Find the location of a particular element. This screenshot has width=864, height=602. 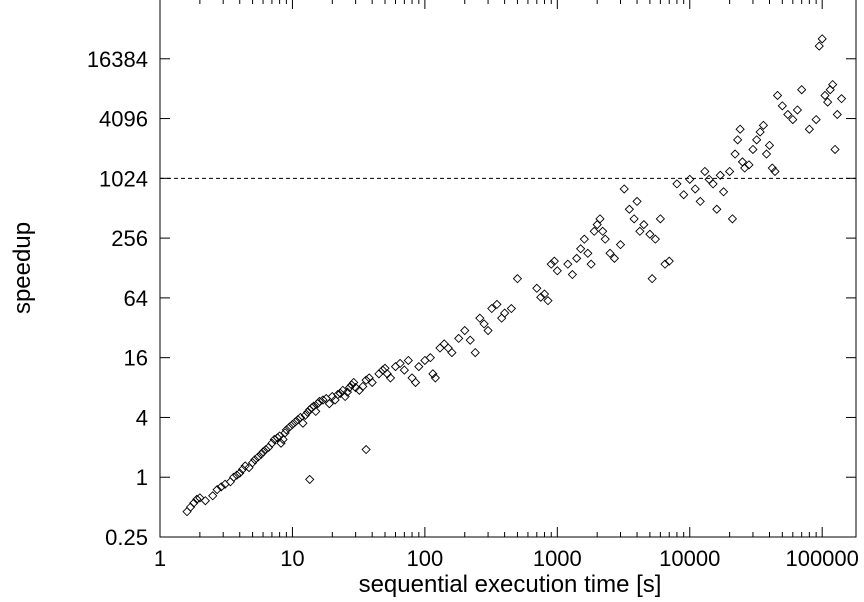

y-tick-label: 4 is located at coordinates (142, 417).